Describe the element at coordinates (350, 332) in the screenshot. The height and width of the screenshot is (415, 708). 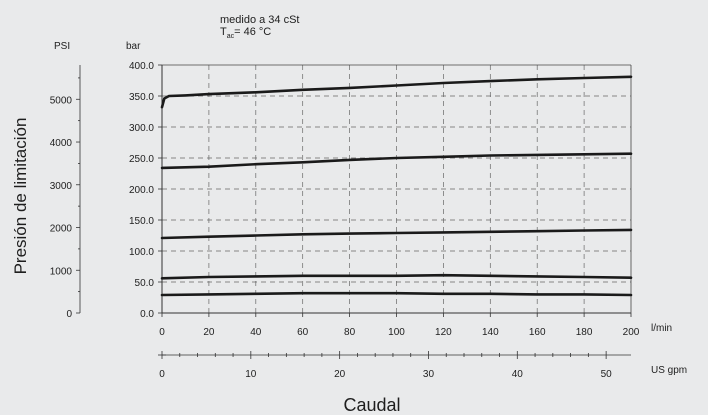
I see `lmin-tick-label-4: 80` at that location.